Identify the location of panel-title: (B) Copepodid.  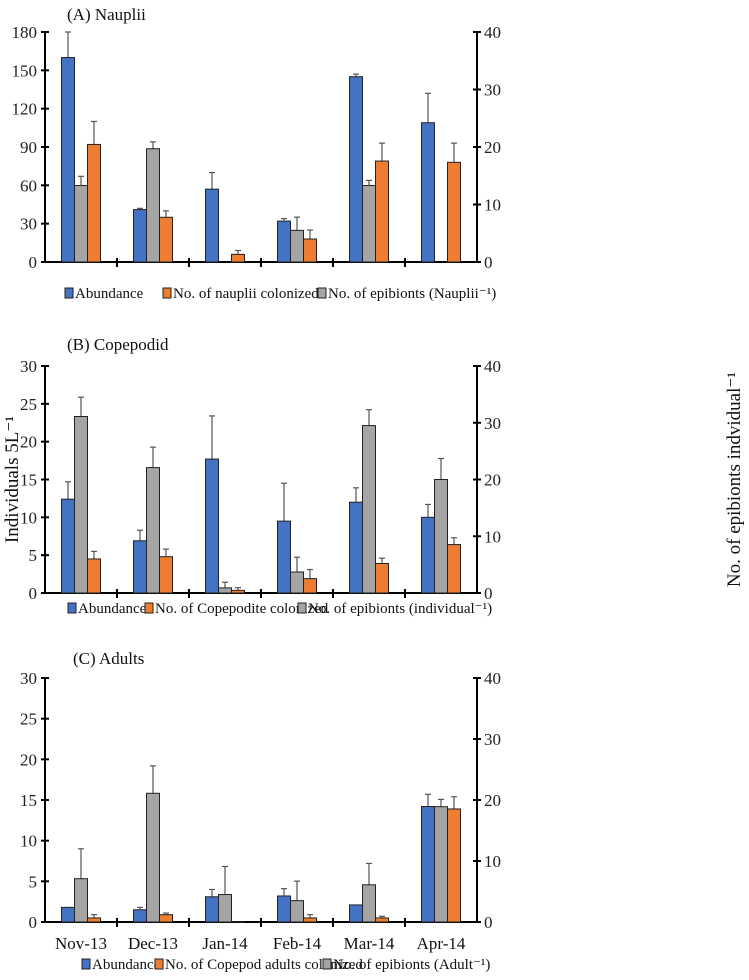
(118, 344).